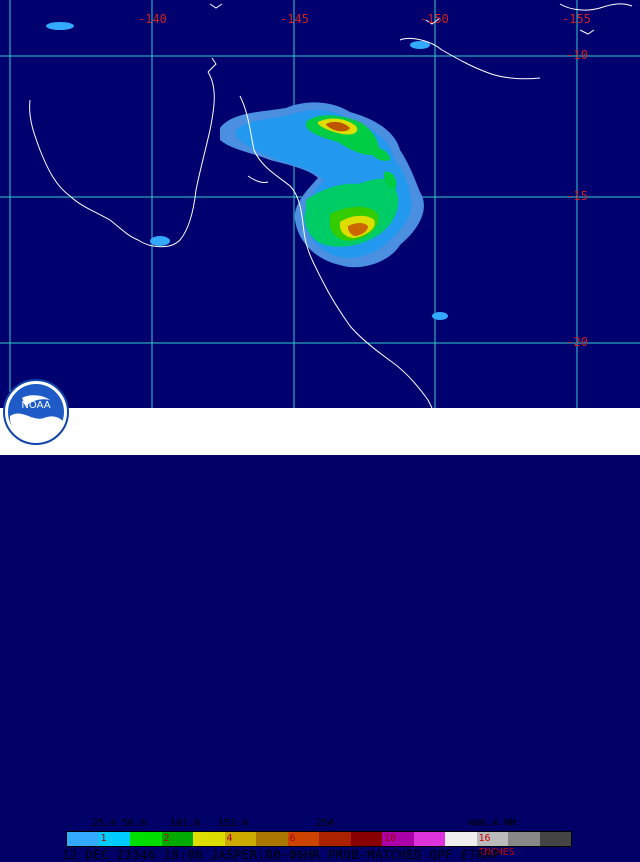 The height and width of the screenshot is (862, 640). What do you see at coordinates (229, 838) in the screenshot?
I see `inch-label: 4` at bounding box center [229, 838].